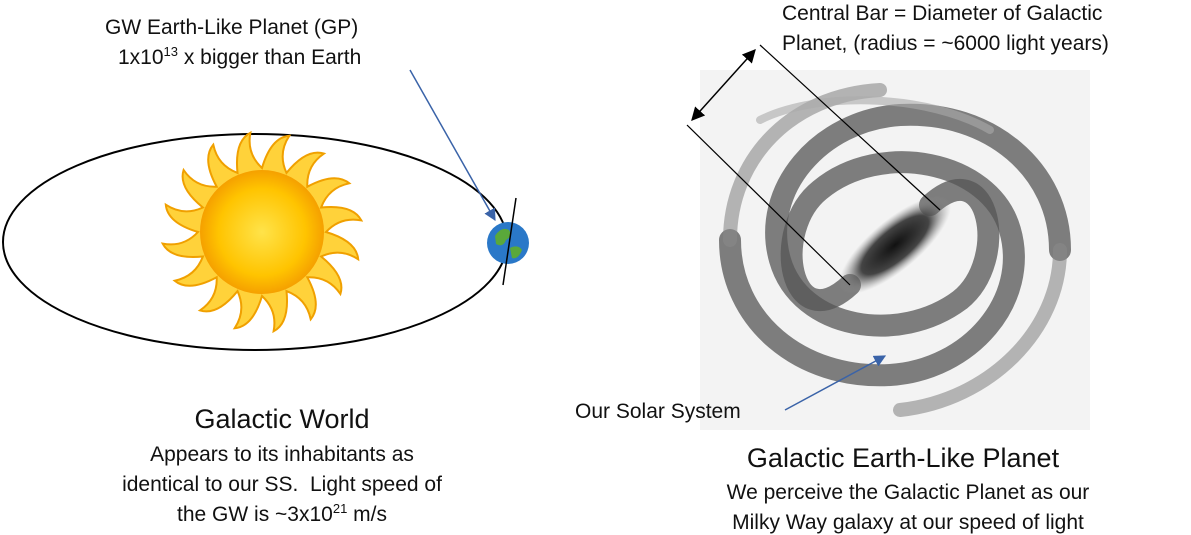  I want to click on superscript: 13, so click(171, 51).